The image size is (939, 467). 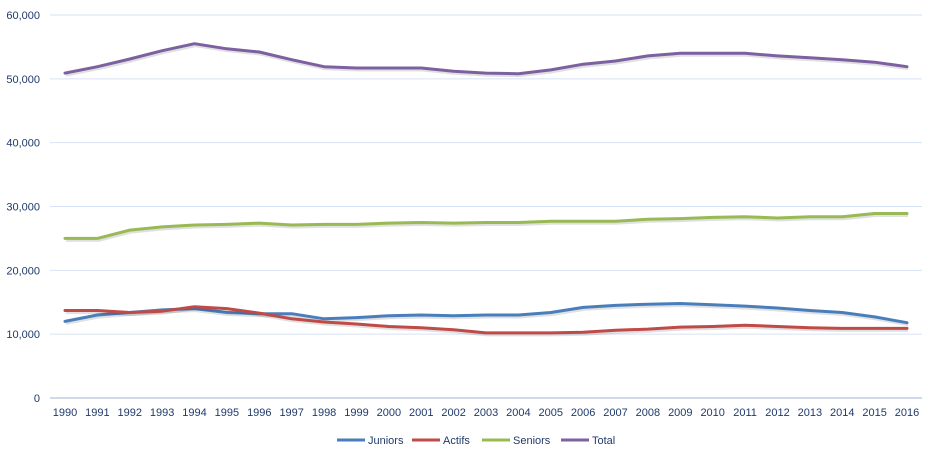 What do you see at coordinates (453, 413) in the screenshot?
I see `x-tick-label: 2002` at bounding box center [453, 413].